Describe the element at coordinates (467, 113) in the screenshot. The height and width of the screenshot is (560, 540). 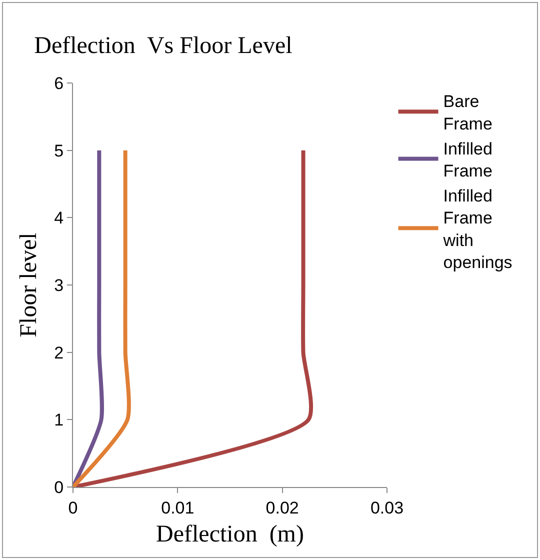
I see `legend-label: Bare Frame` at that location.